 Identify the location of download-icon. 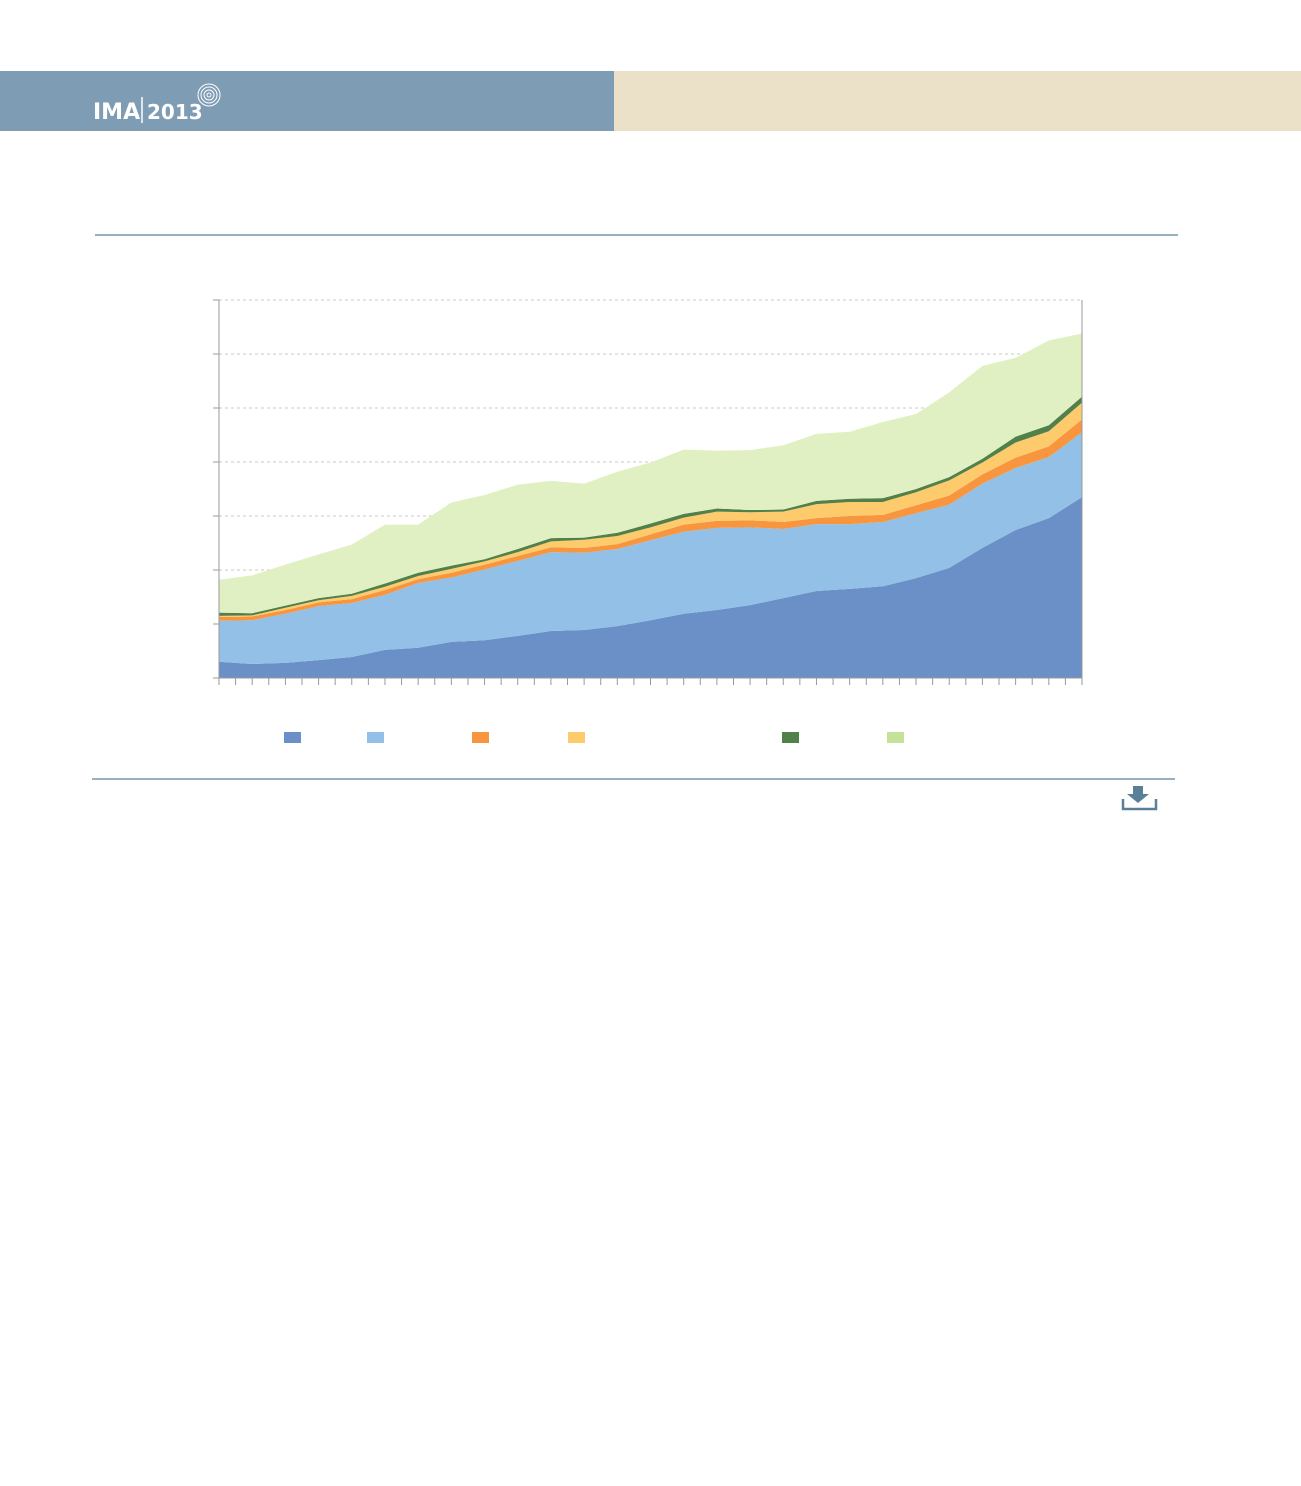
(1139, 798).